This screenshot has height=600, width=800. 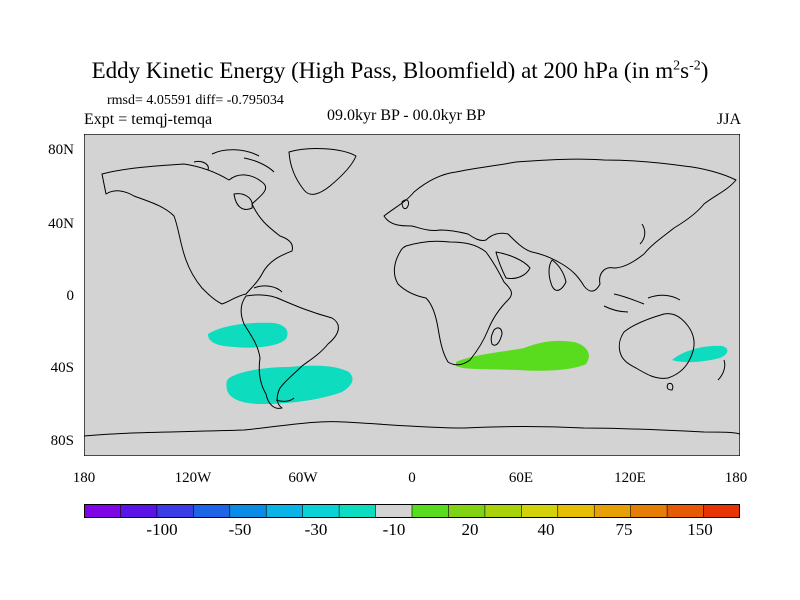 What do you see at coordinates (62, 368) in the screenshot?
I see `lat-label-40s: 40S` at bounding box center [62, 368].